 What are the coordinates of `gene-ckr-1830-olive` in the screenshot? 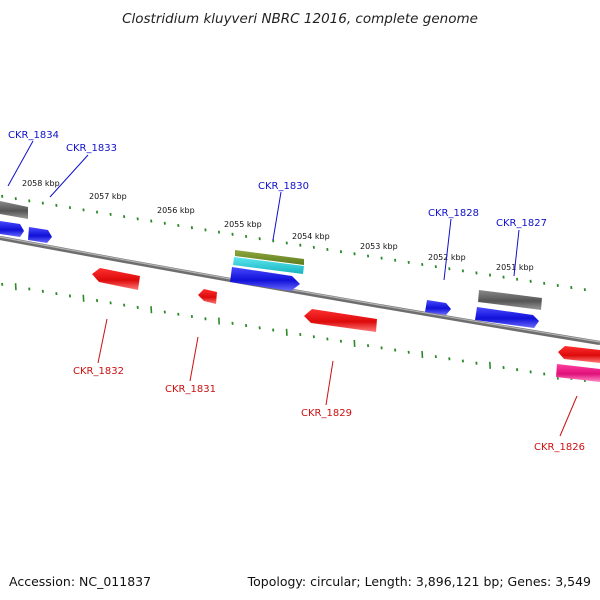 It's located at (269, 257).